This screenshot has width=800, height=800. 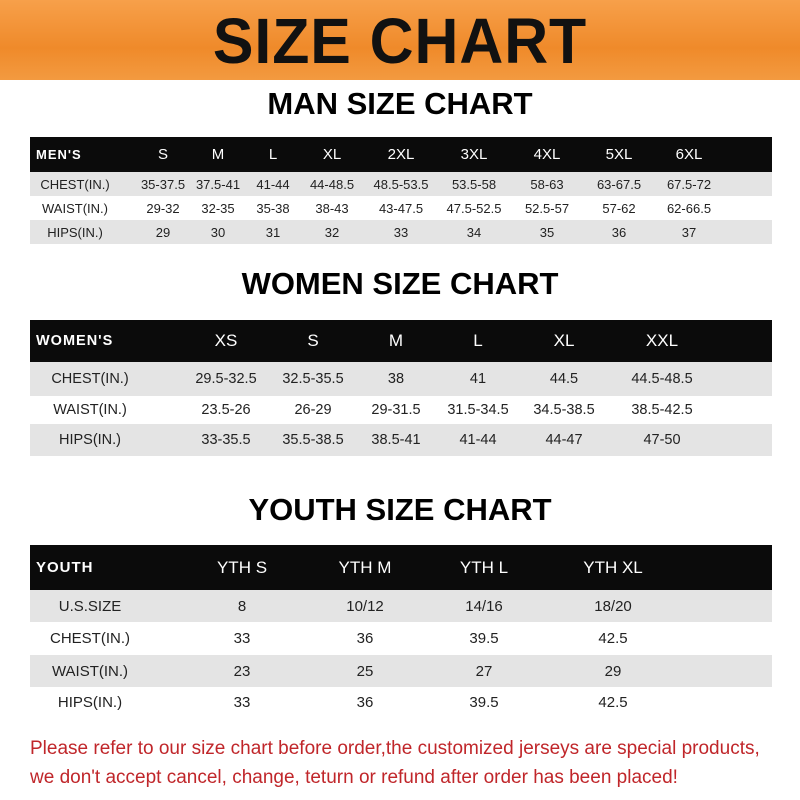 What do you see at coordinates (396, 440) in the screenshot?
I see `table-cell: 38.5-41` at bounding box center [396, 440].